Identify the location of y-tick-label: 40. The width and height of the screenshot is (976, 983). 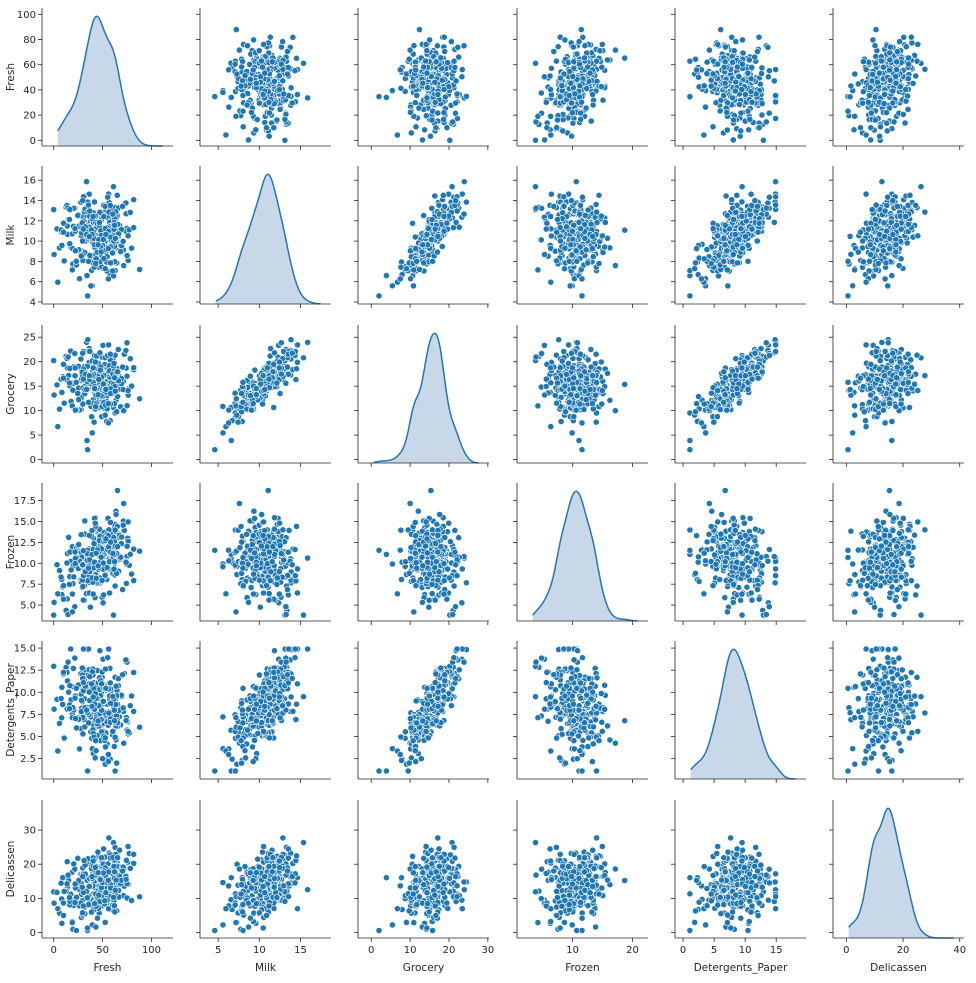
(29, 90).